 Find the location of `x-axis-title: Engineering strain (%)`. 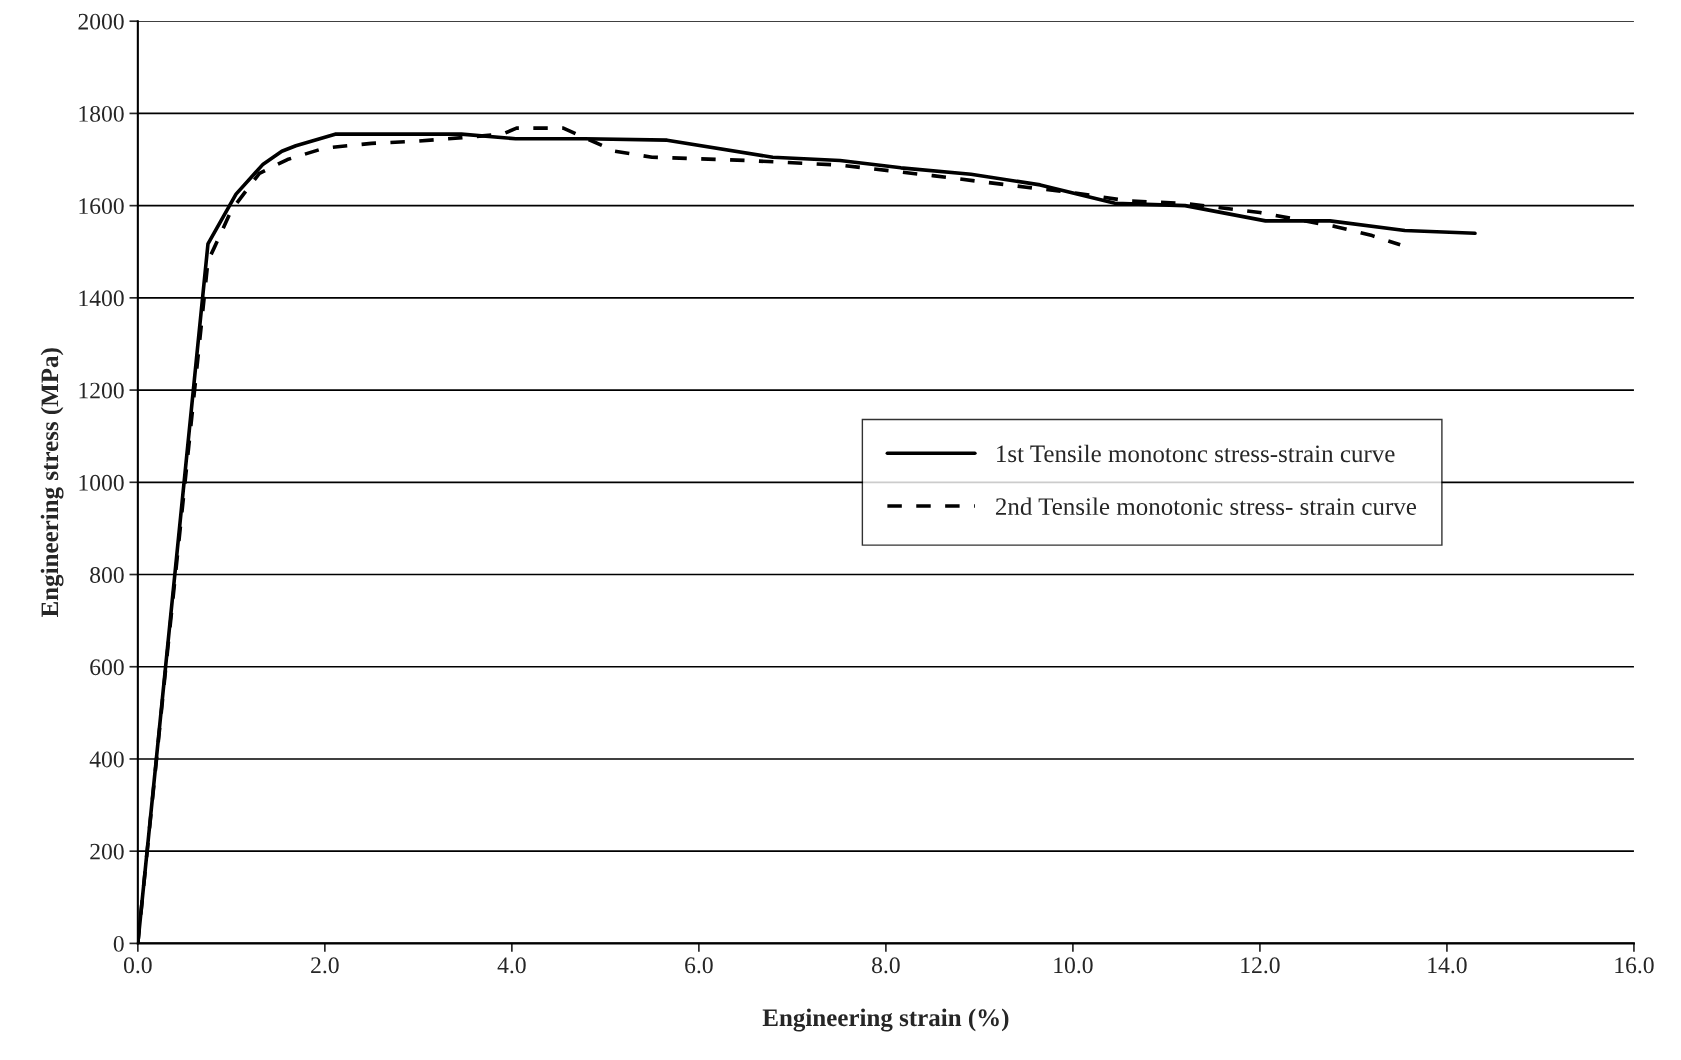

x-axis-title: Engineering strain (%) is located at coordinates (885, 1020).